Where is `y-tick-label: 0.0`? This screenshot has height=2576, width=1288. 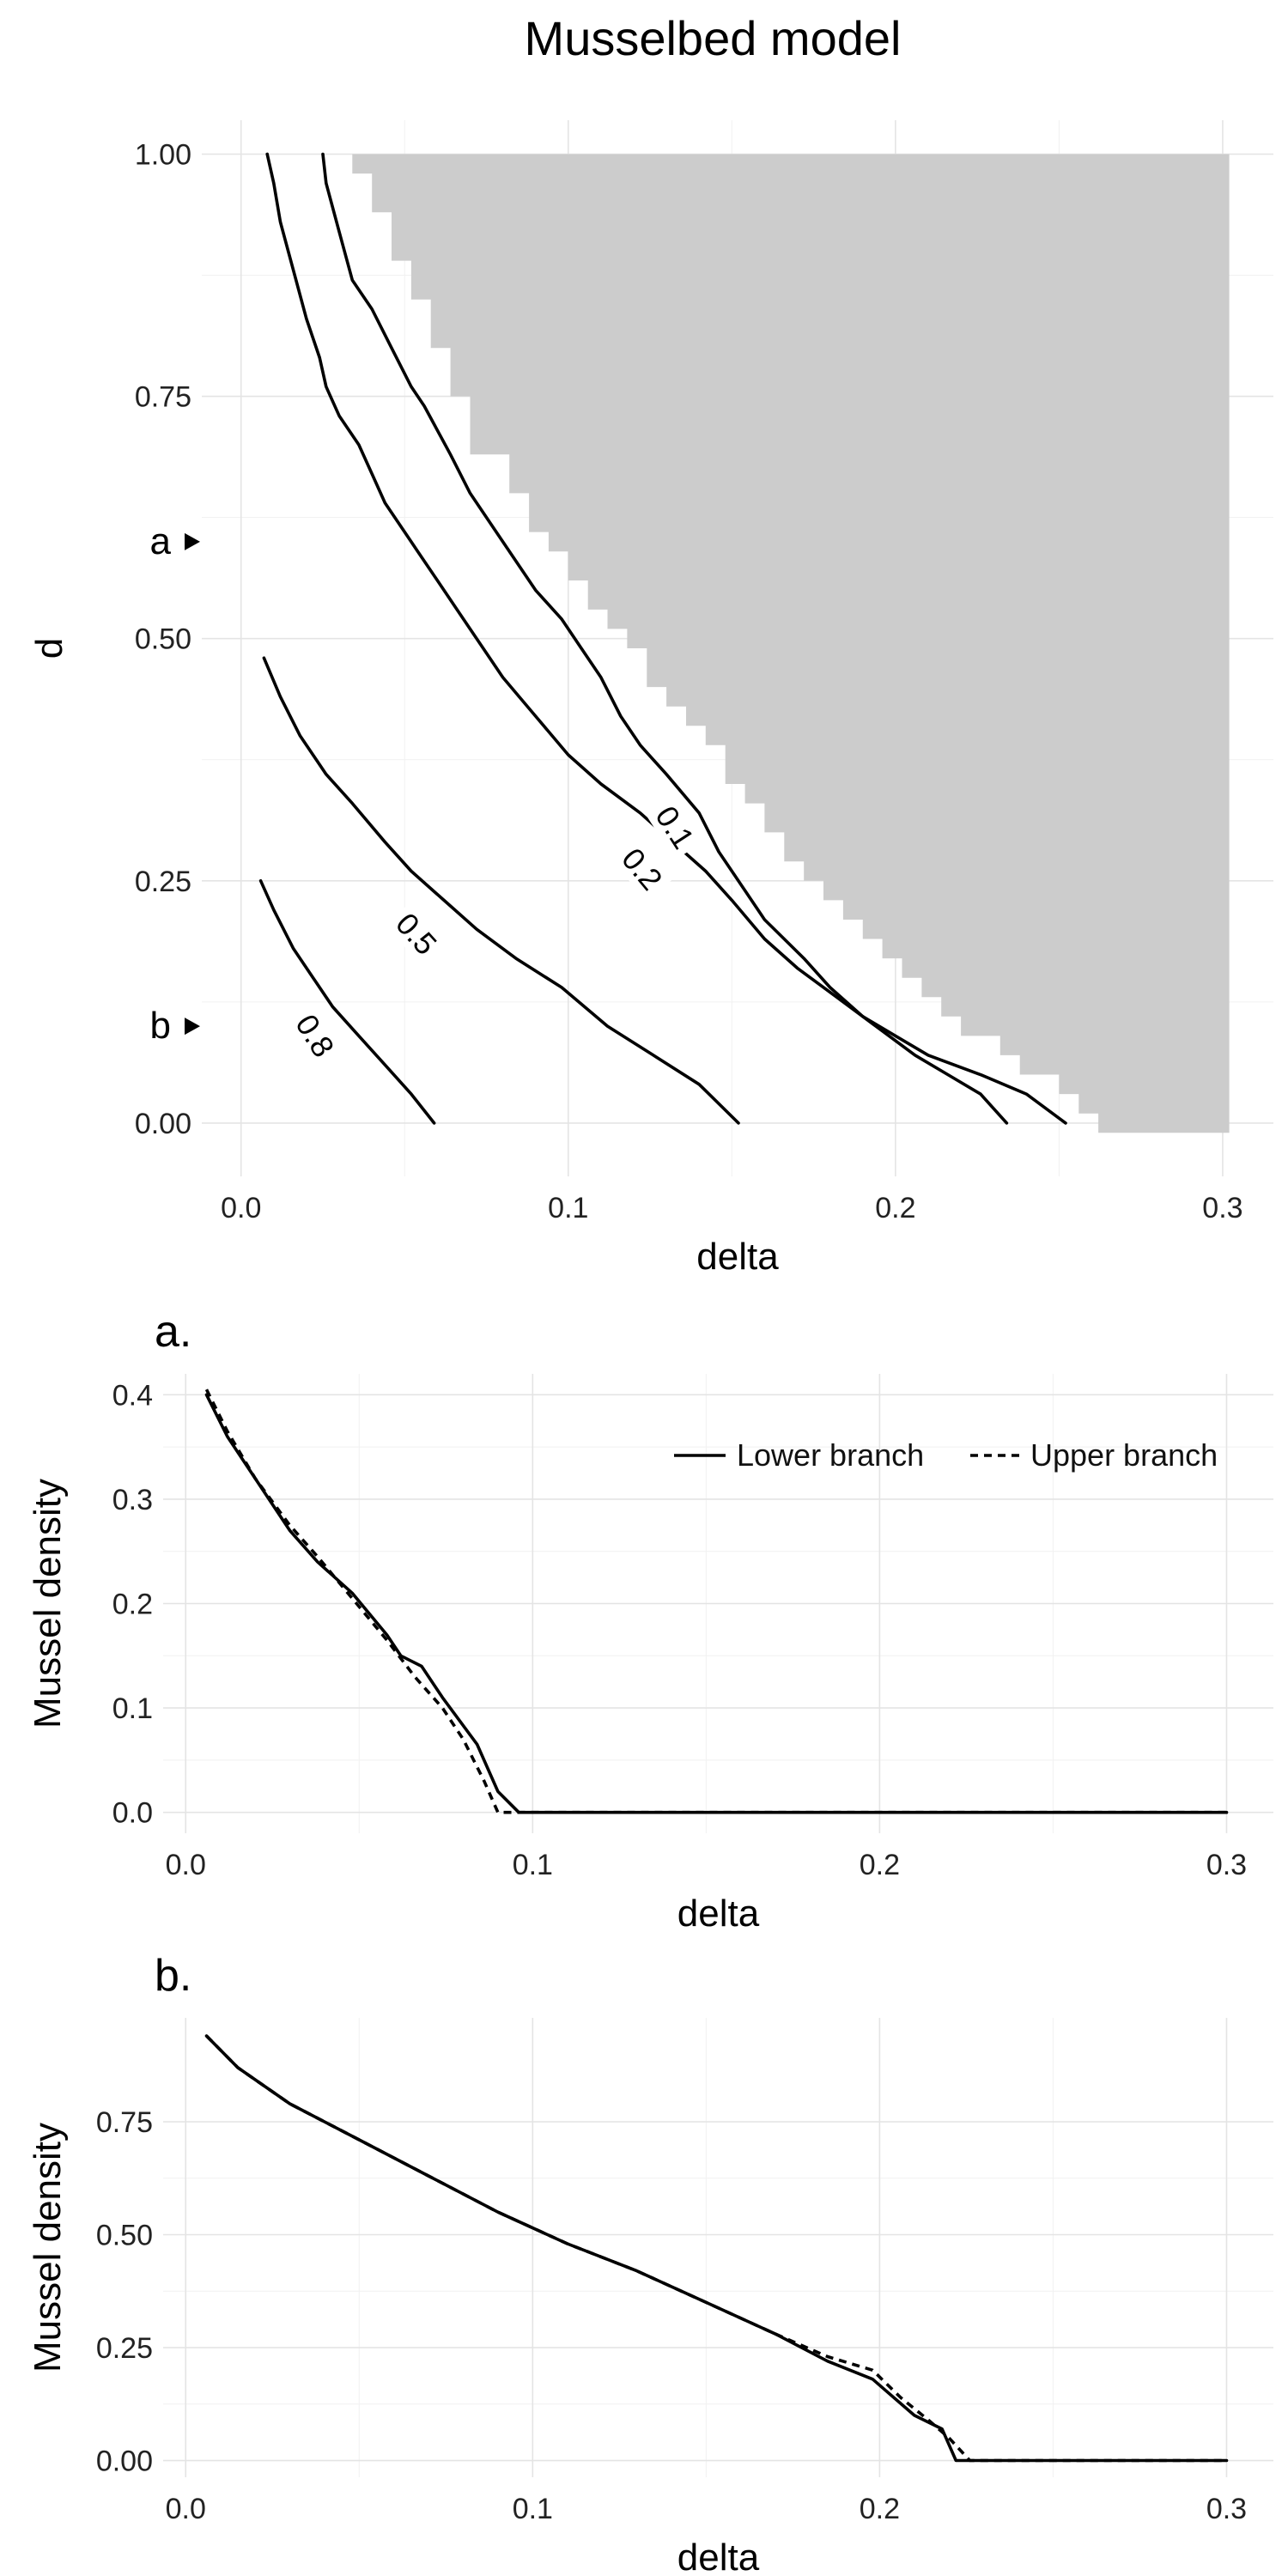 y-tick-label: 0.0 is located at coordinates (132, 1814).